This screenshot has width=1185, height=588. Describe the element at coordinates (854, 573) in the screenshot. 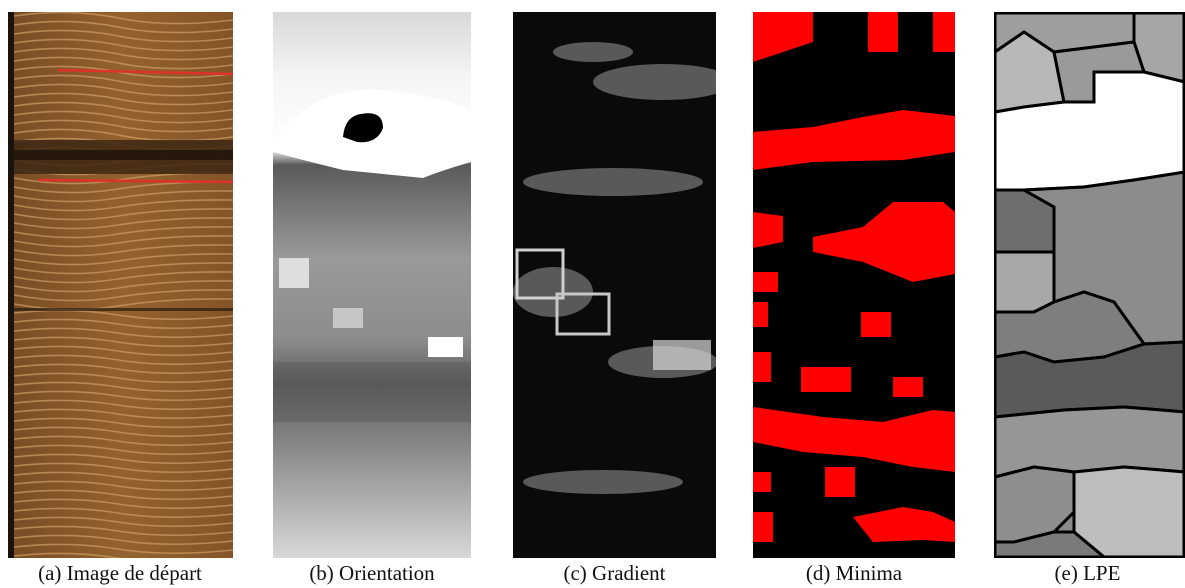

I see `caption-minima: (d) Minima` at that location.